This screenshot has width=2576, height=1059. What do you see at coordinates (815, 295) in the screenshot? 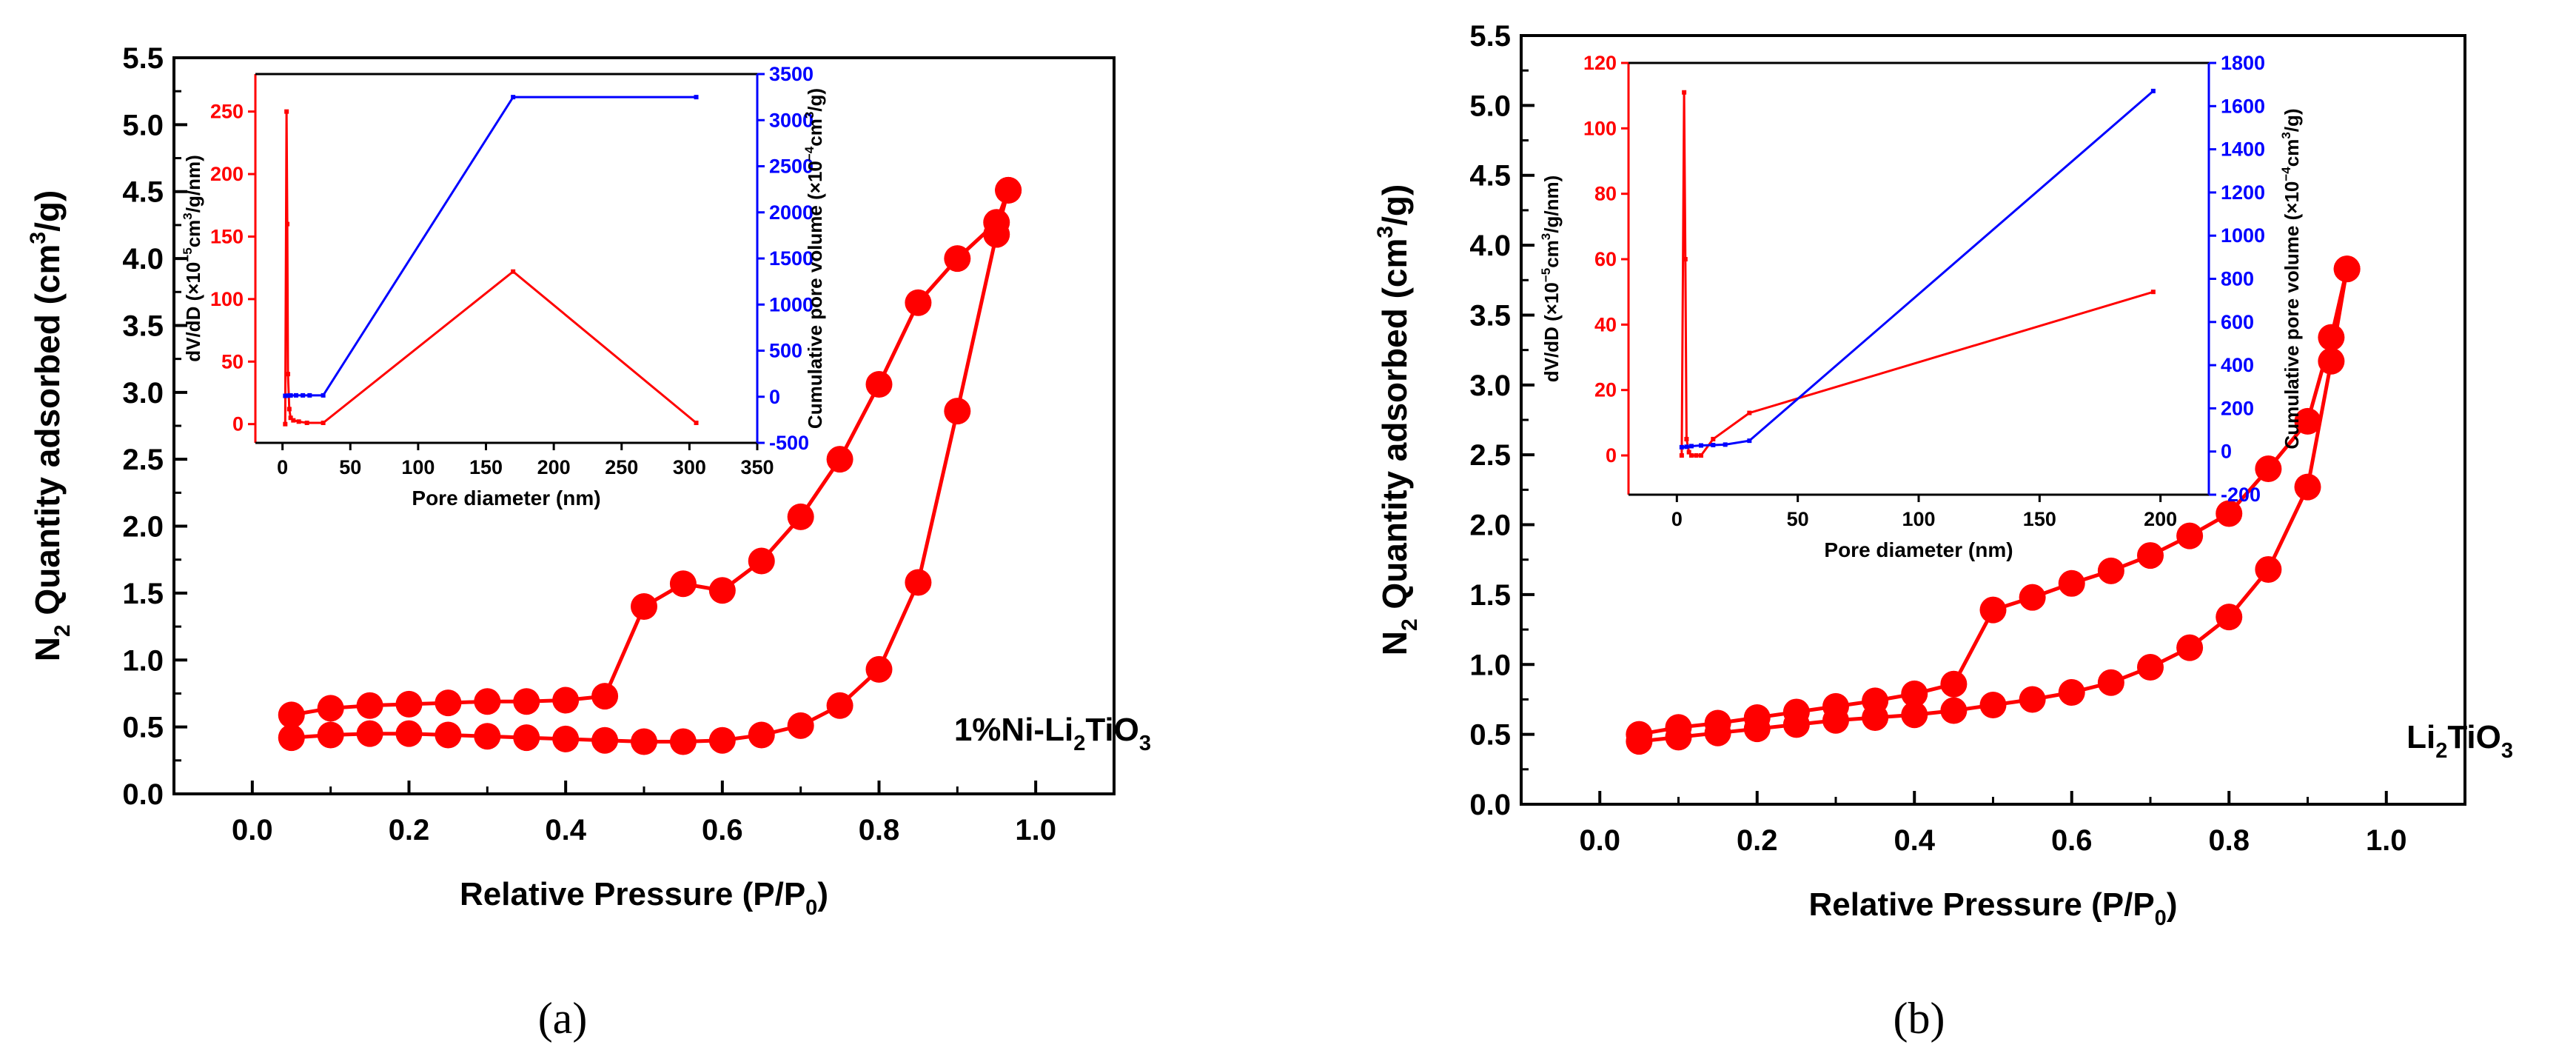
I see `label-part: Cumulative pore volume (×10` at bounding box center [815, 295].